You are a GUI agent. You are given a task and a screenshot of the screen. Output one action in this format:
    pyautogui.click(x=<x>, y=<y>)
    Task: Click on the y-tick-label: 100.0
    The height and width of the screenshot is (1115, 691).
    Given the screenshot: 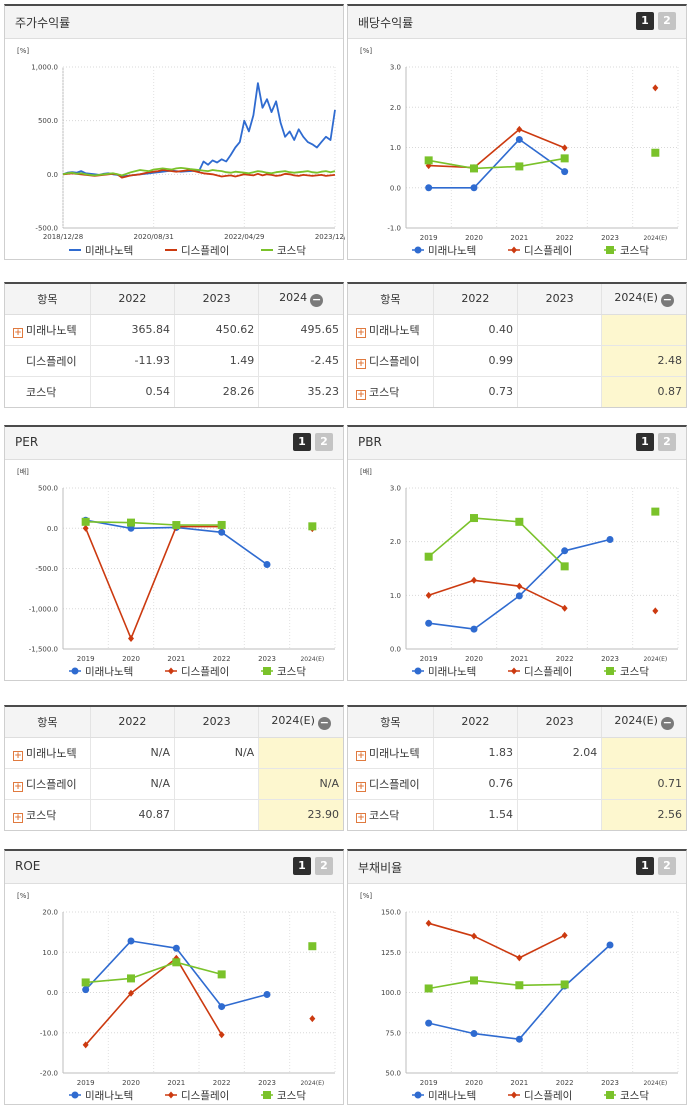 What is the action you would take?
    pyautogui.click(x=391, y=993)
    